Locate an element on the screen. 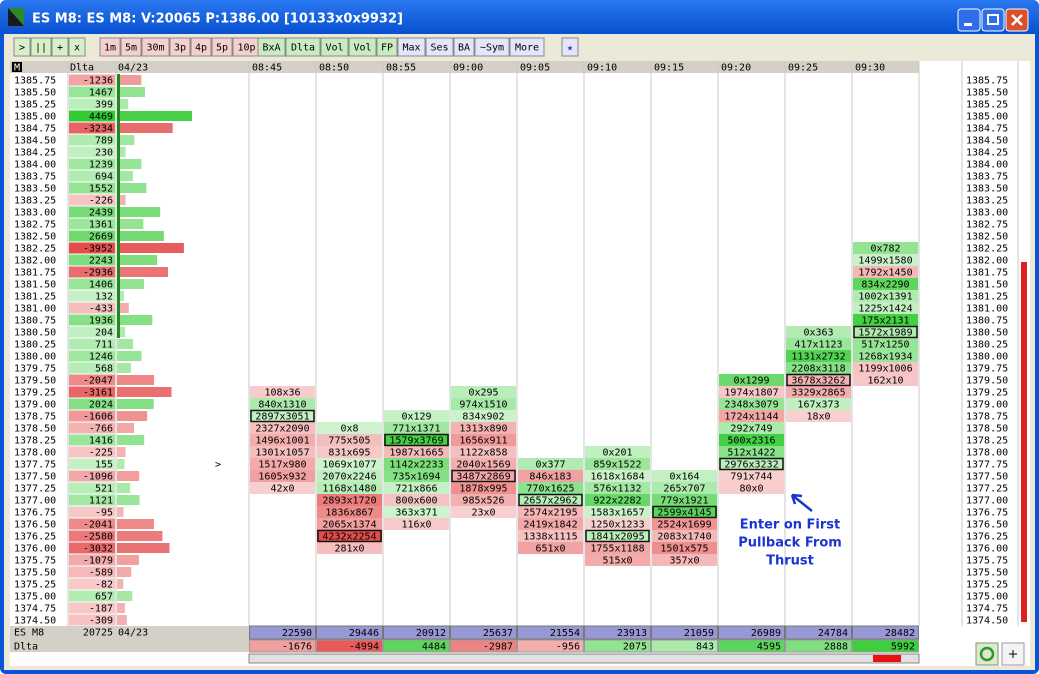 This screenshot has width=1039, height=674. toolbar-button-label: 1m is located at coordinates (110, 48).